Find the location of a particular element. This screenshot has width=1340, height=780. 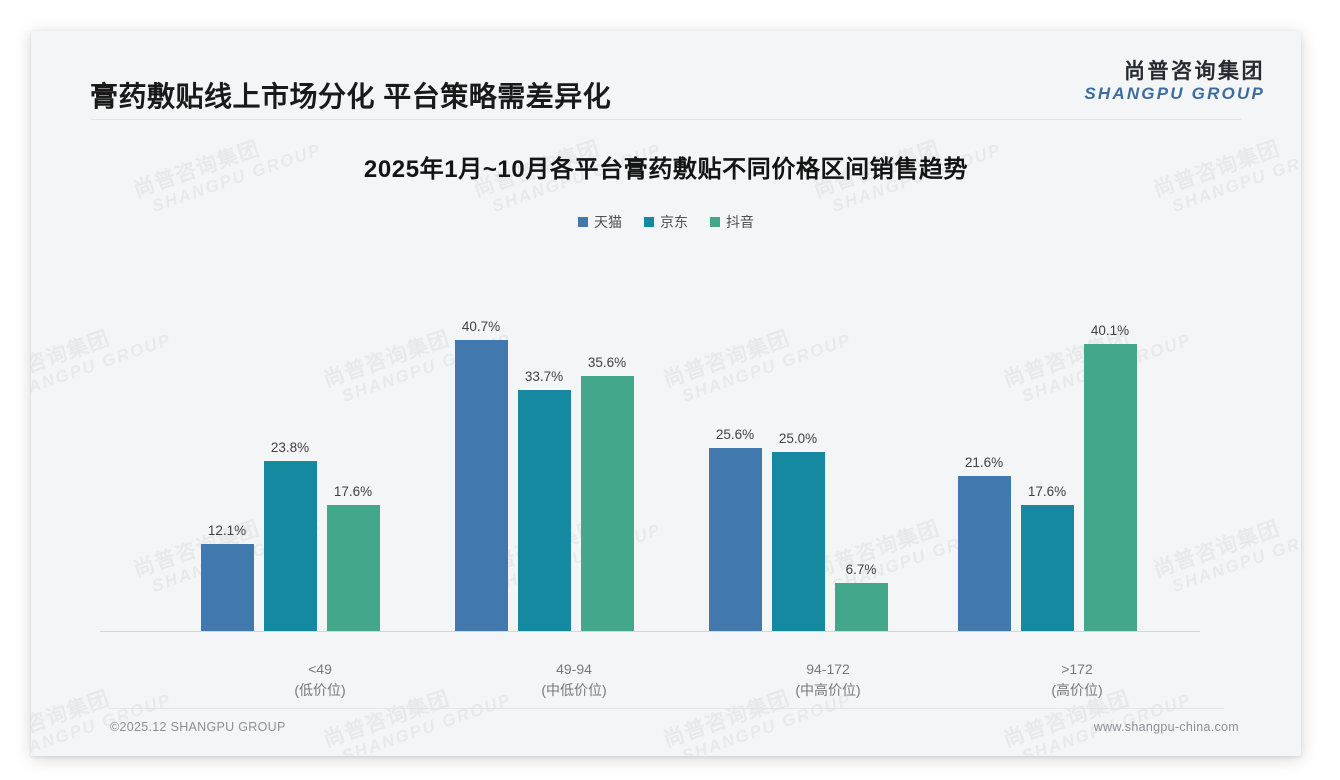

x-axis-label-49-94: 49-94 (中低价位) is located at coordinates (574, 680).